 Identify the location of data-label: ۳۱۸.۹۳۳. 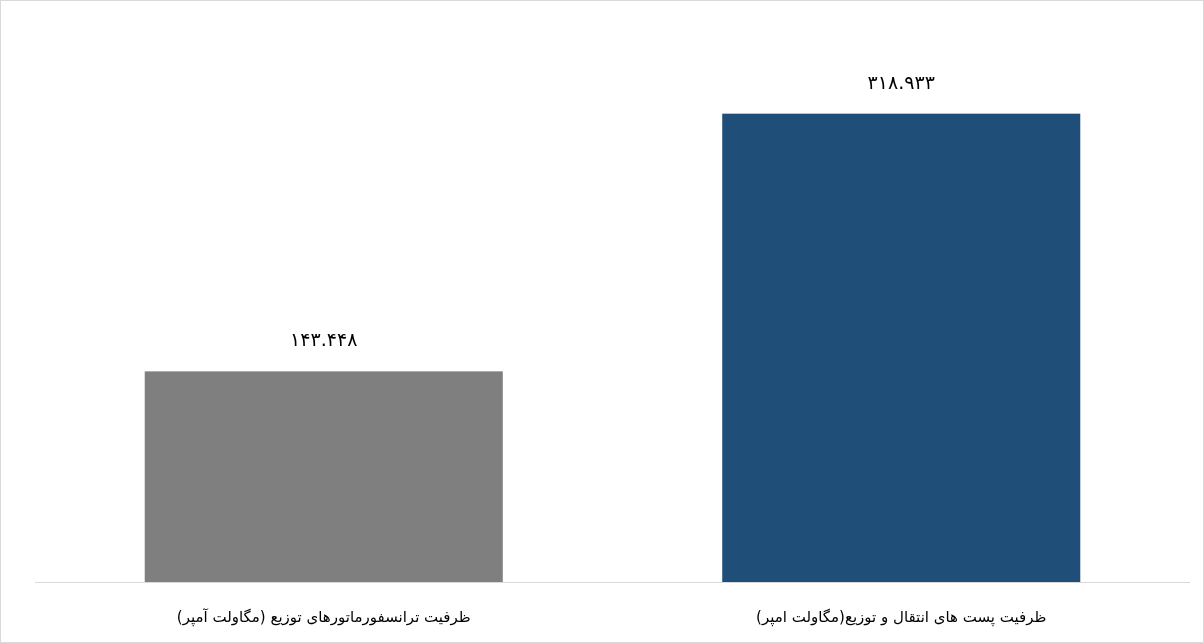
(901, 81).